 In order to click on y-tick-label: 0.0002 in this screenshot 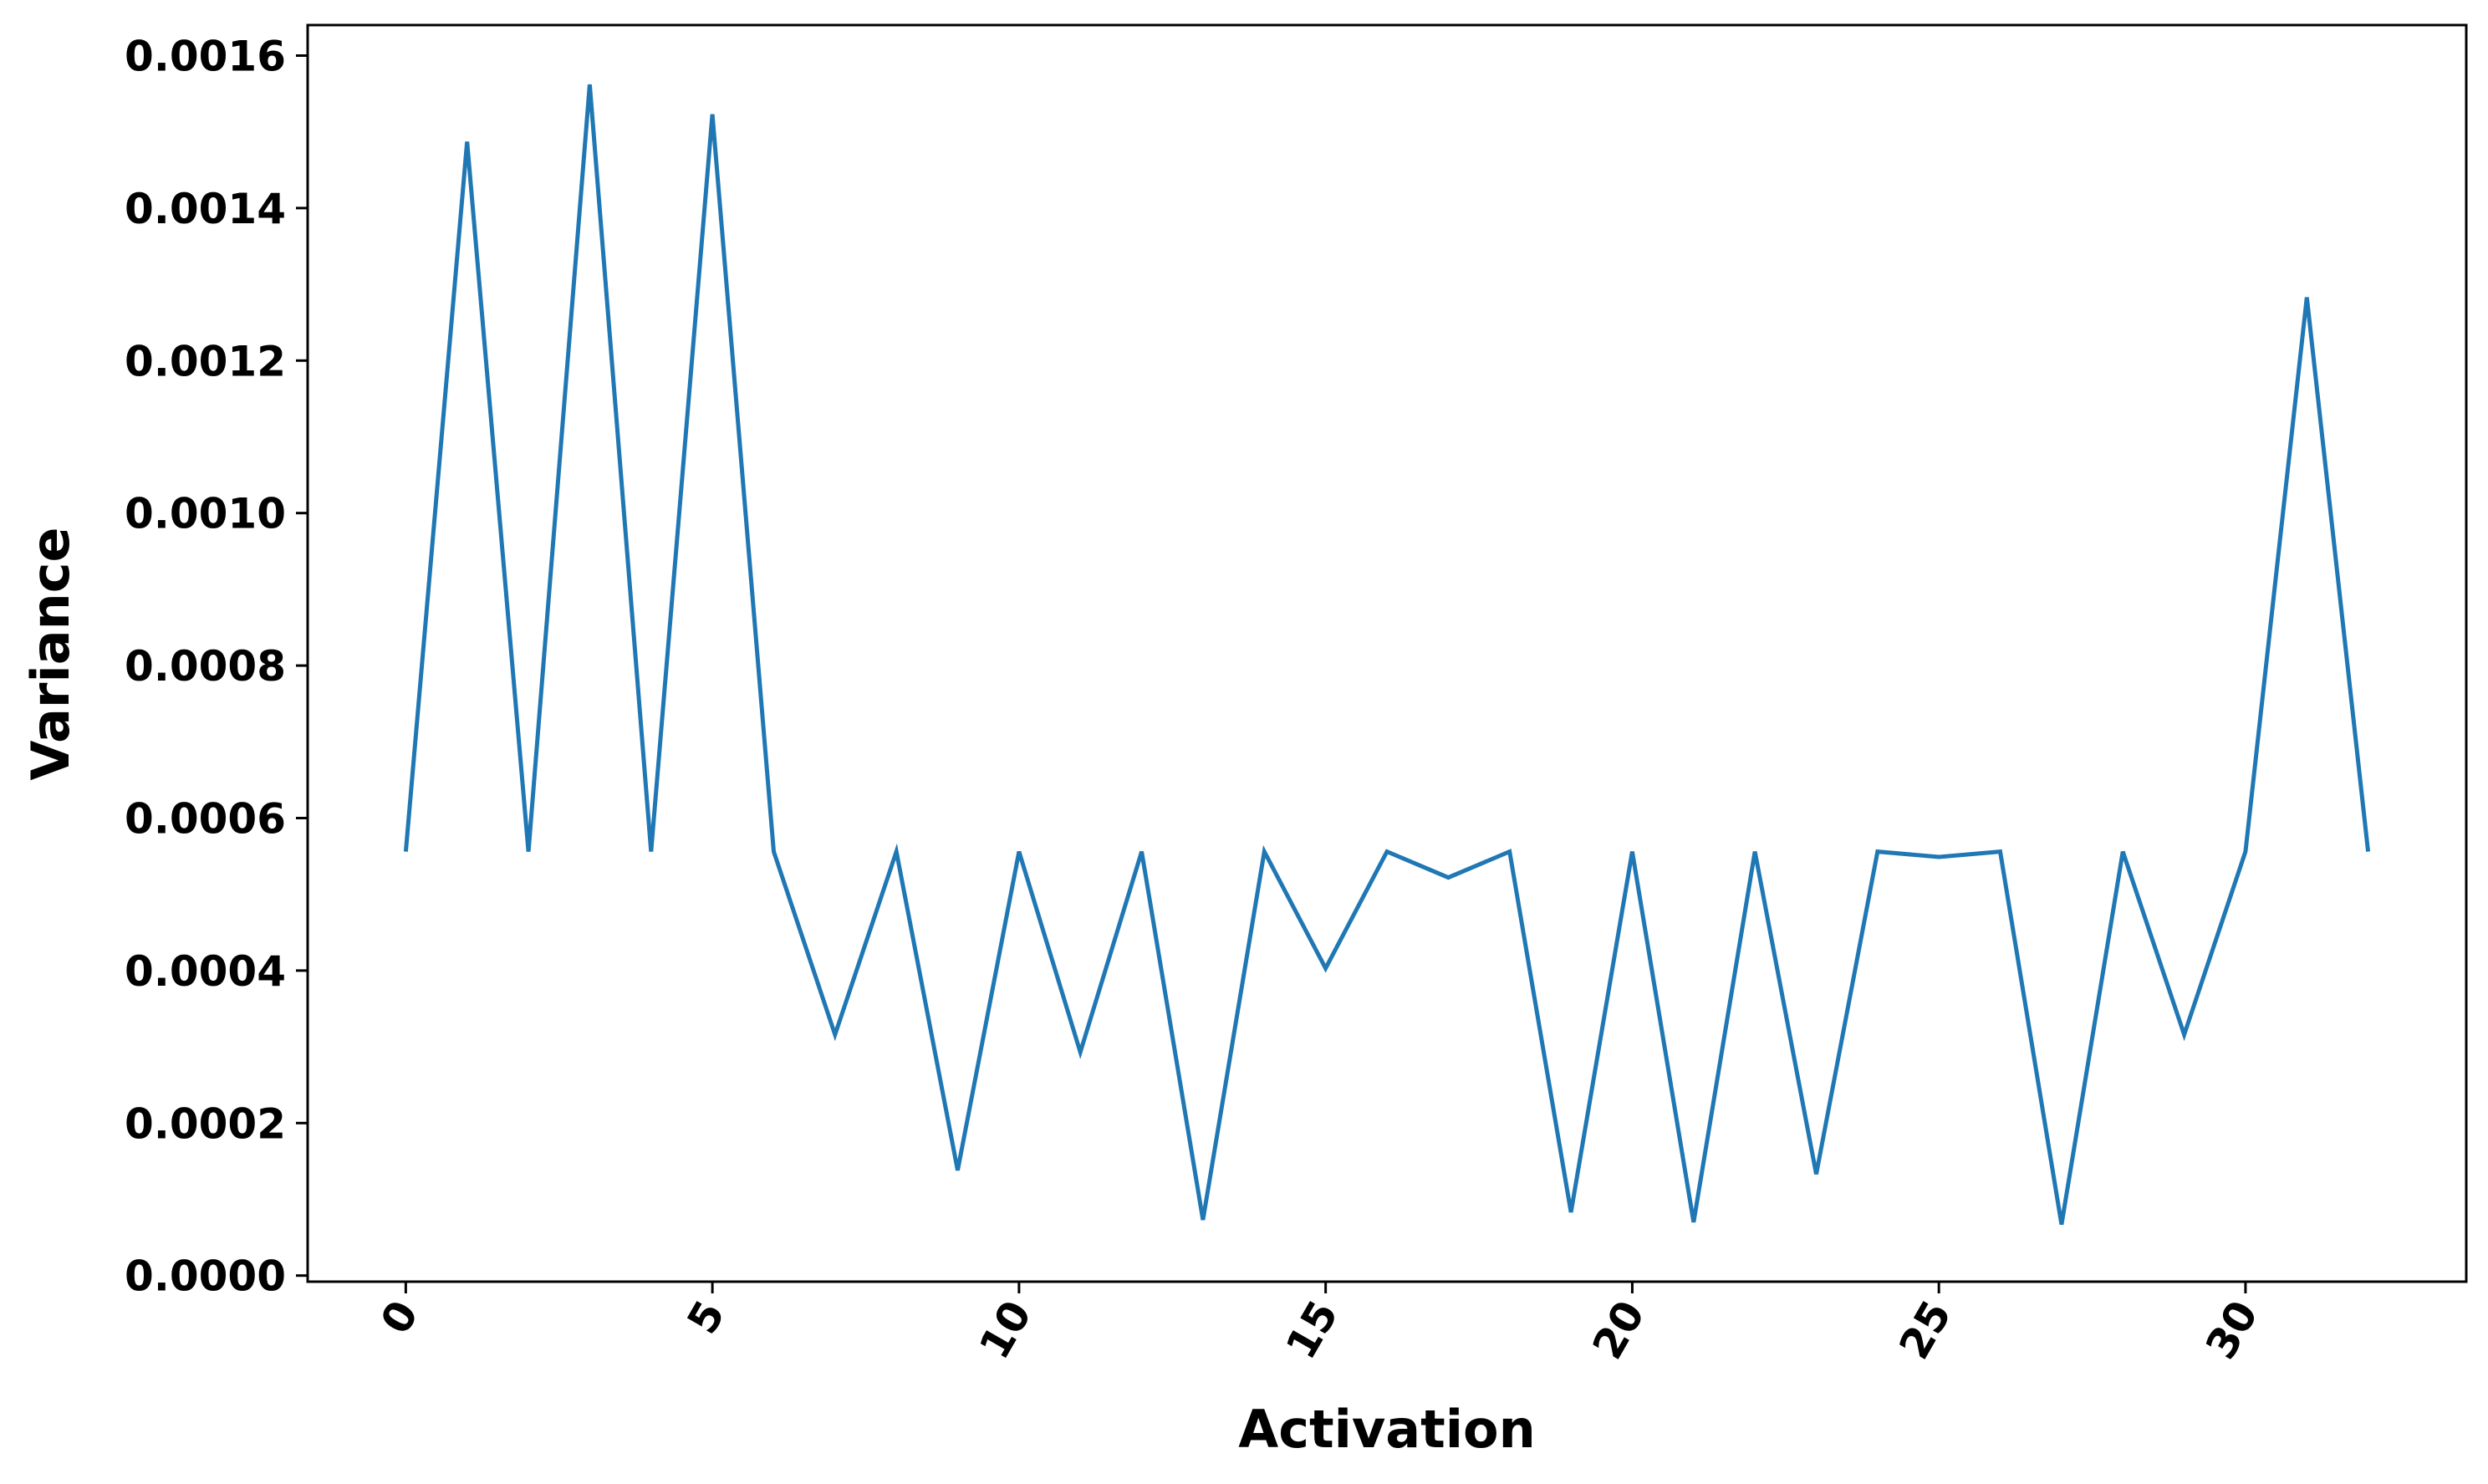, I will do `click(206, 1123)`.